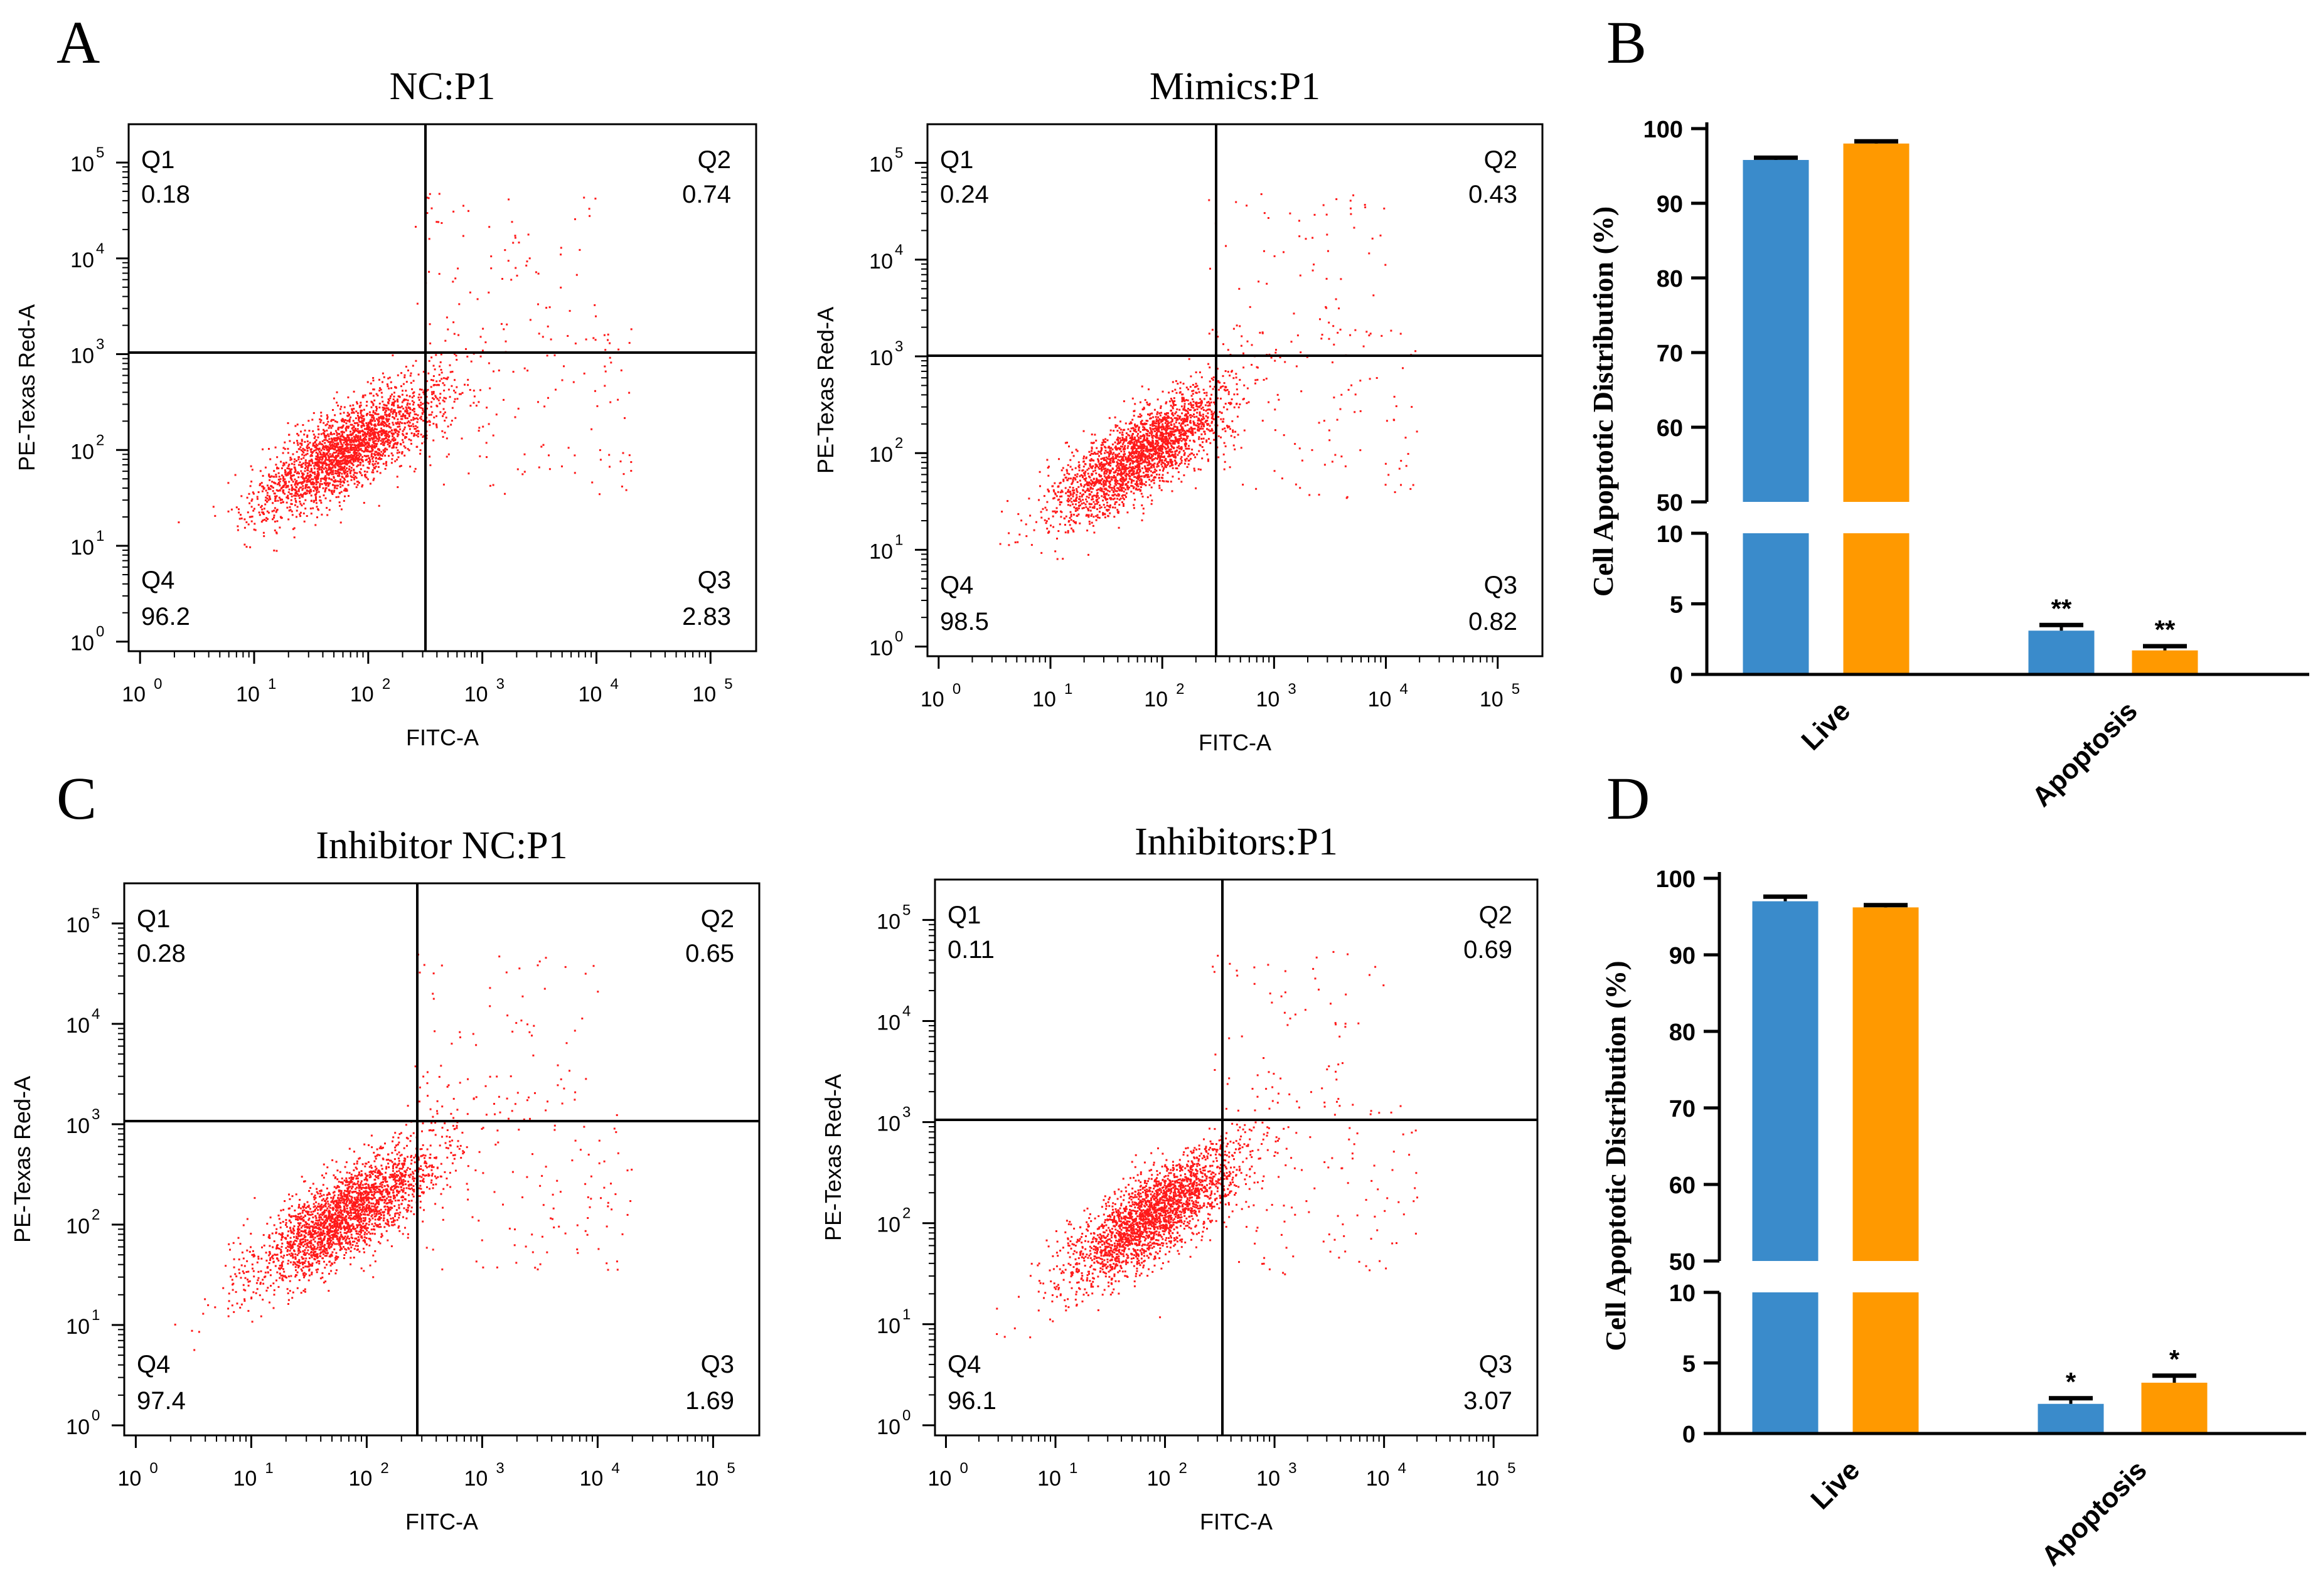  Describe the element at coordinates (82, 548) in the screenshot. I see `y-tick-label: 10` at that location.